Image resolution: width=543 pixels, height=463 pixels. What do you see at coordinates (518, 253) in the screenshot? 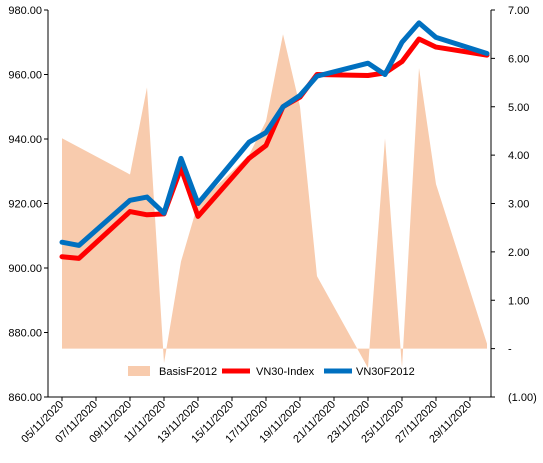
I see `right-tick-label: 2.00` at bounding box center [518, 253].